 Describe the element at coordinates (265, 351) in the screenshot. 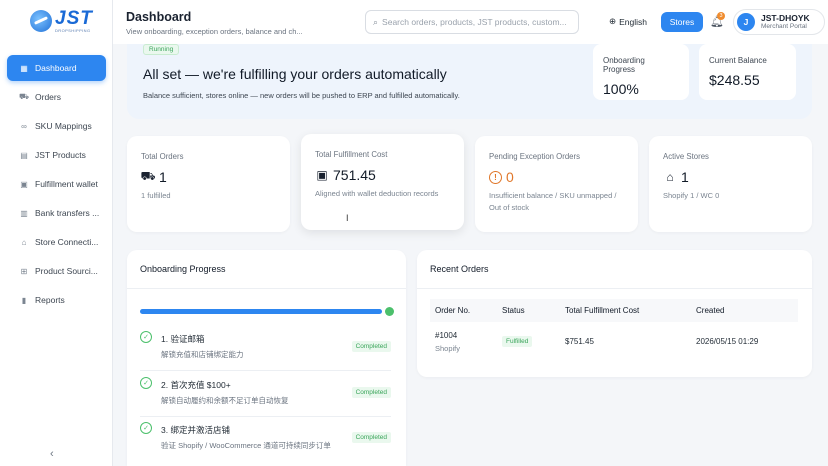

I see `onboarding-step: ✓ 1. 验证邮箱 解锁充值和店铺绑定能力 Completed` at that location.